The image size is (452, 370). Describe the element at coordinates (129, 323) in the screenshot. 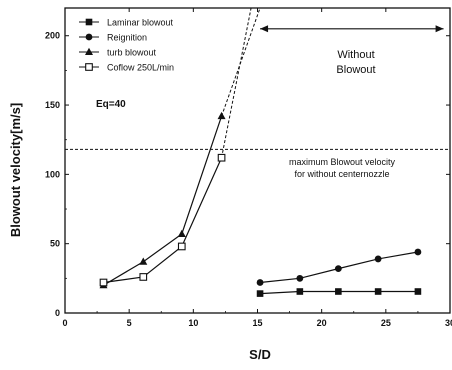

I see `x-tick-label: 5` at that location.